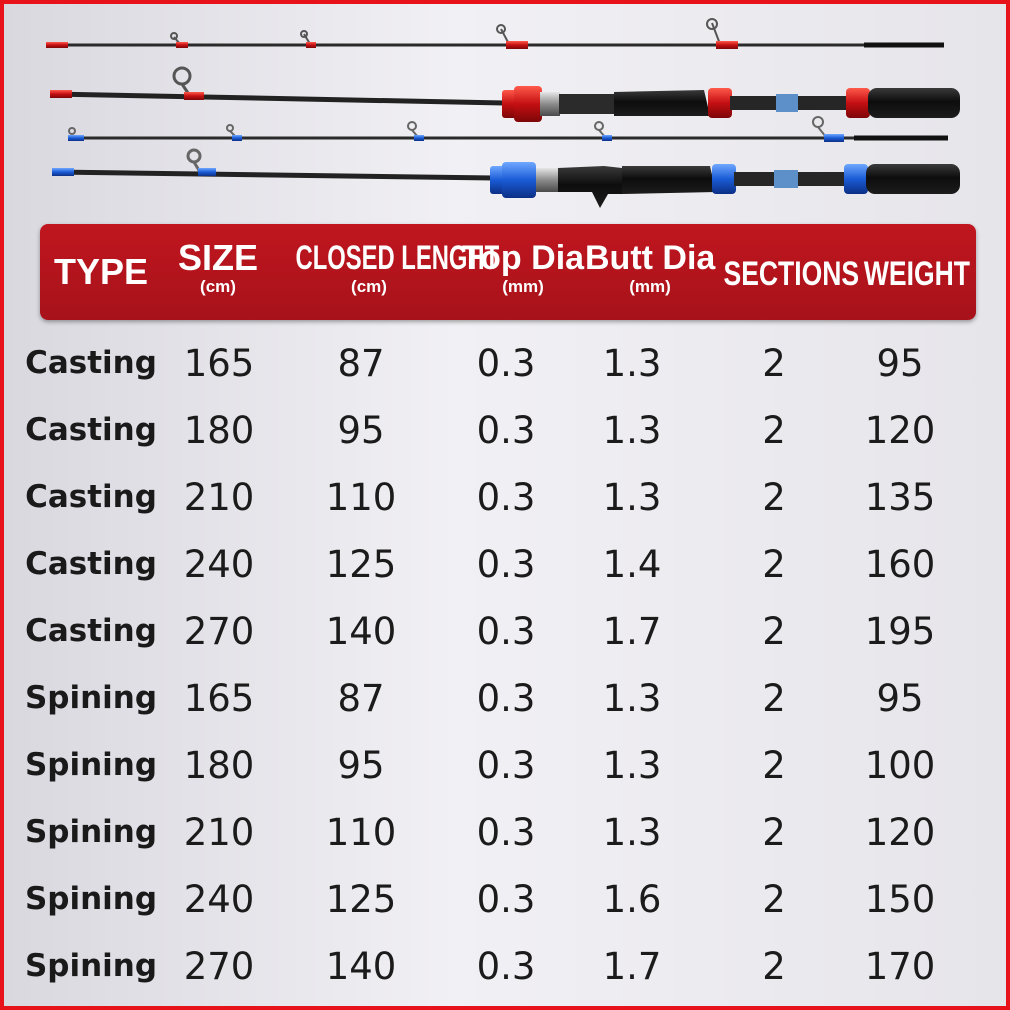 The image size is (1010, 1010). I want to click on table-row: Casting 210 110 0.3 1.3 2 135, so click(505, 497).